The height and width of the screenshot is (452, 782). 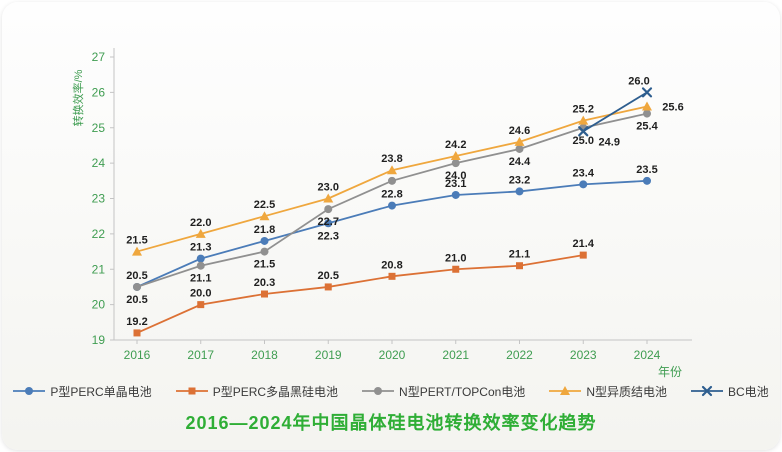 I want to click on data-point-label: 22.7, so click(x=328, y=222).